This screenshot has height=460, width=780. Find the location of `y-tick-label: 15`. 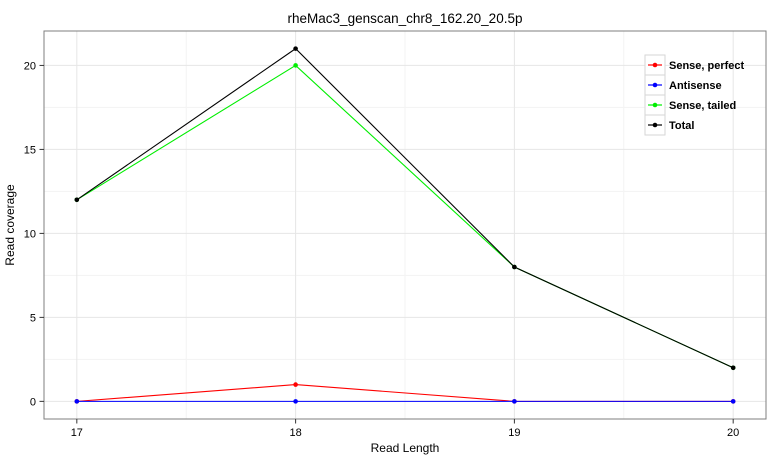

y-tick-label: 15 is located at coordinates (30, 150).